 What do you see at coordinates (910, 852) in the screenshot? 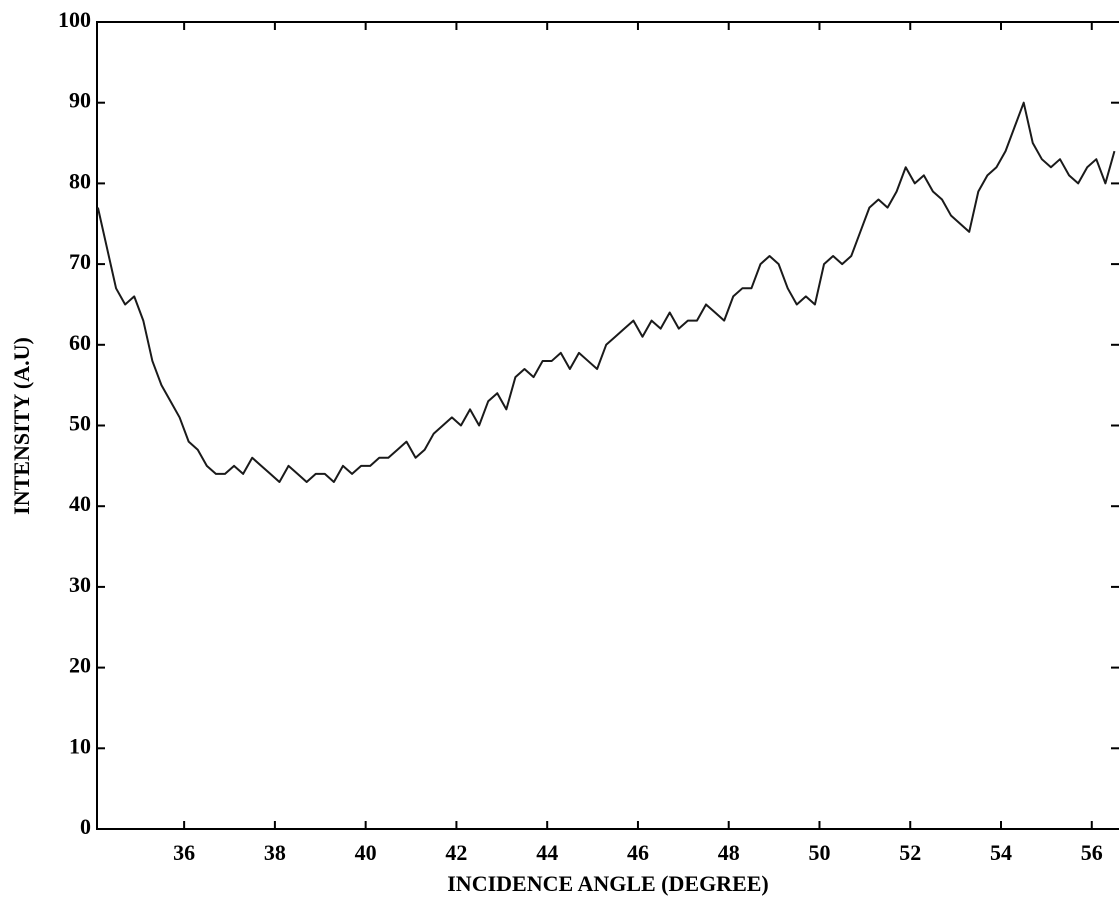
I see `x-tick-label: 52` at bounding box center [910, 852].